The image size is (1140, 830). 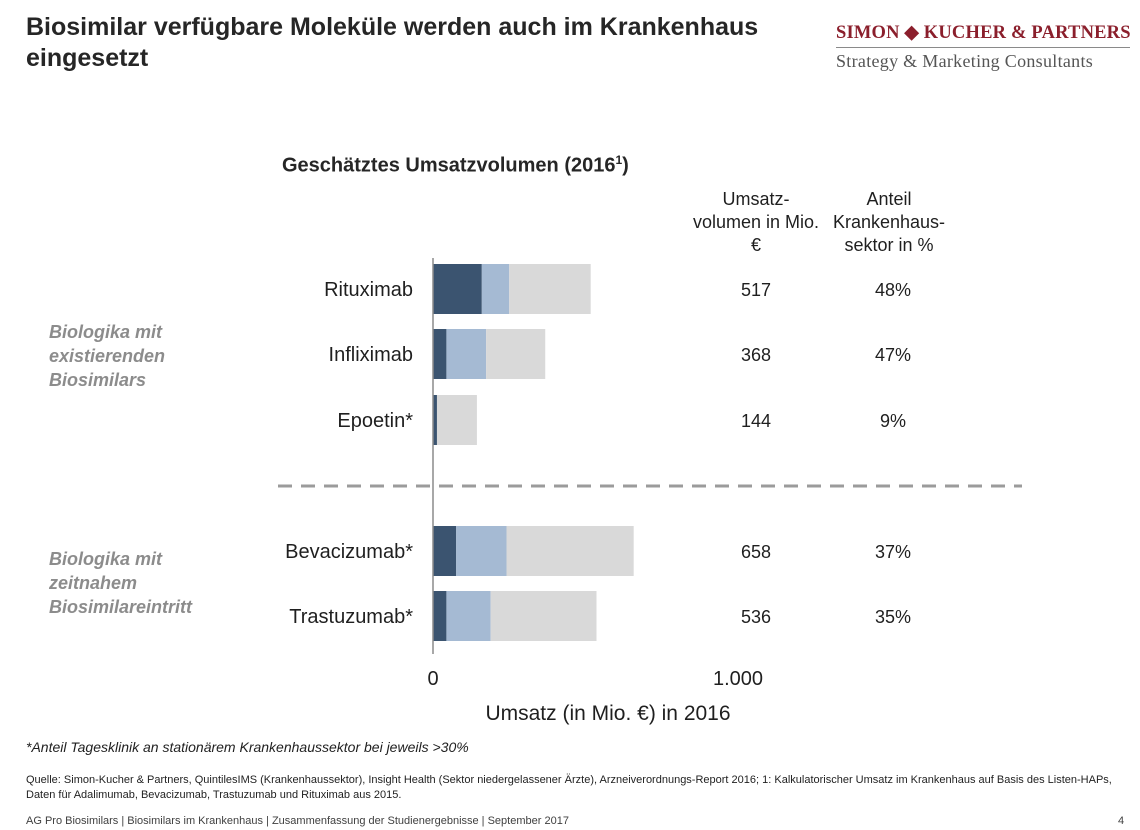 I want to click on chart-title: Geschätztes Umsatzvolumen (20161), so click(x=455, y=165).